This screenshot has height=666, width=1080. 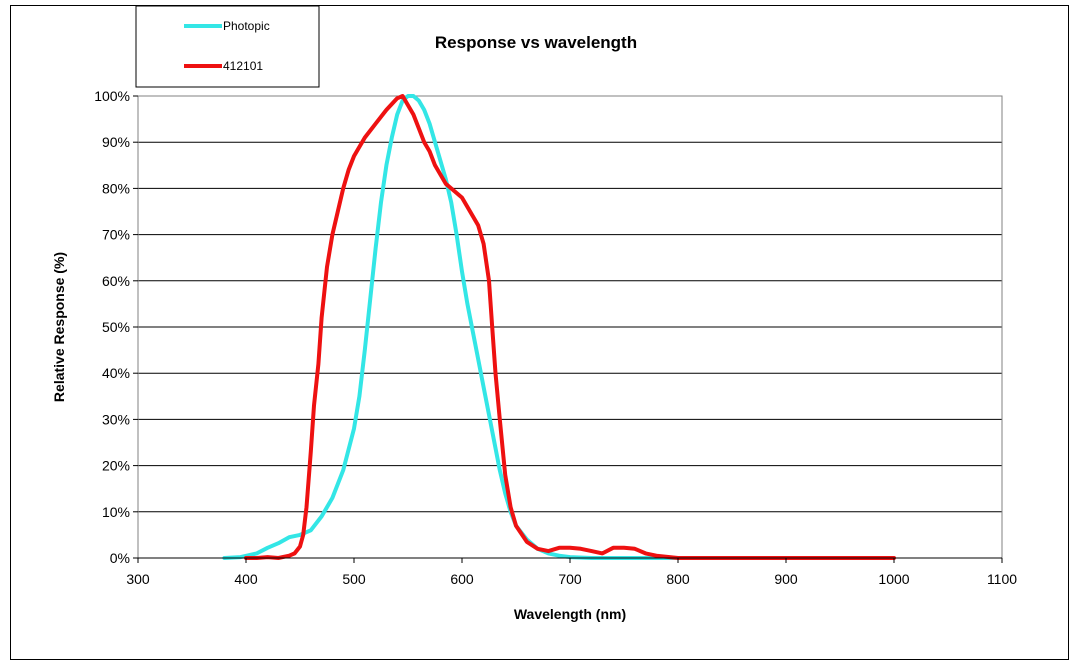 I want to click on y-tick-label: 0%, so click(x=120, y=558).